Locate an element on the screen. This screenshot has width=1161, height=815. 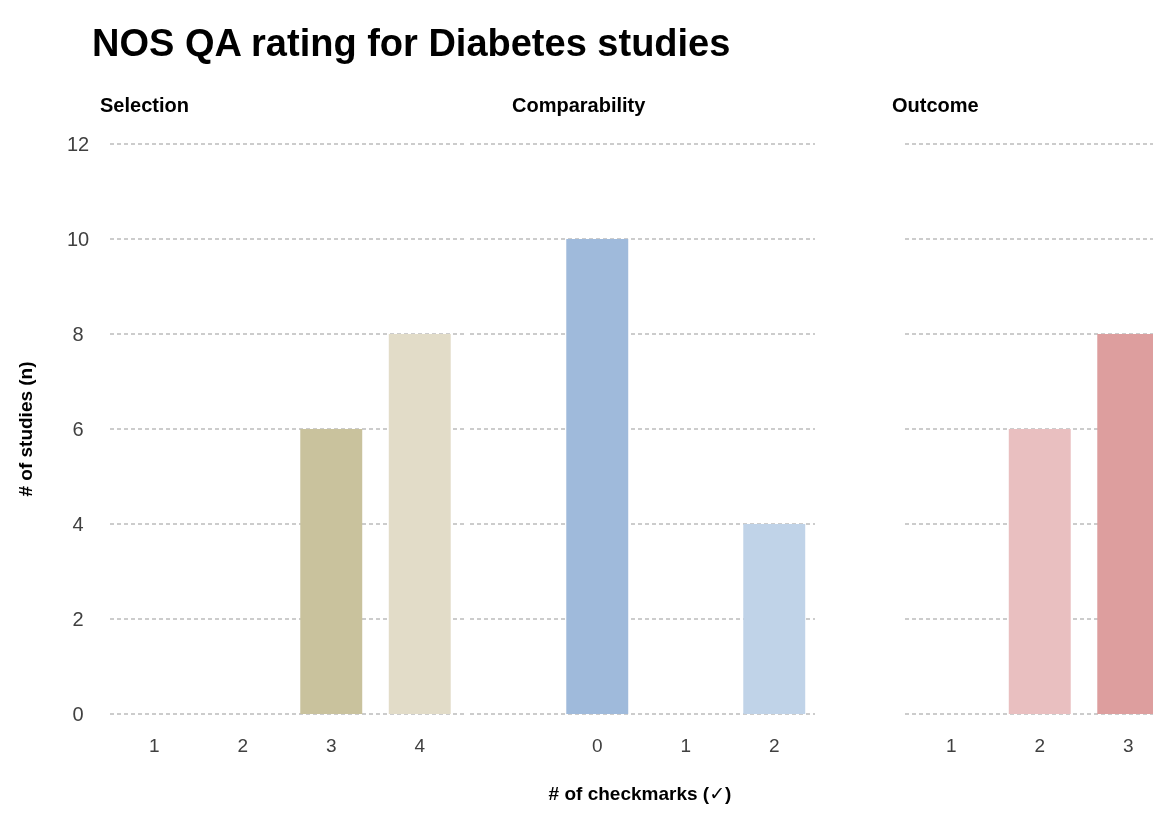
text: NOS QA rating for Diabetes studies is located at coordinates (411, 43).